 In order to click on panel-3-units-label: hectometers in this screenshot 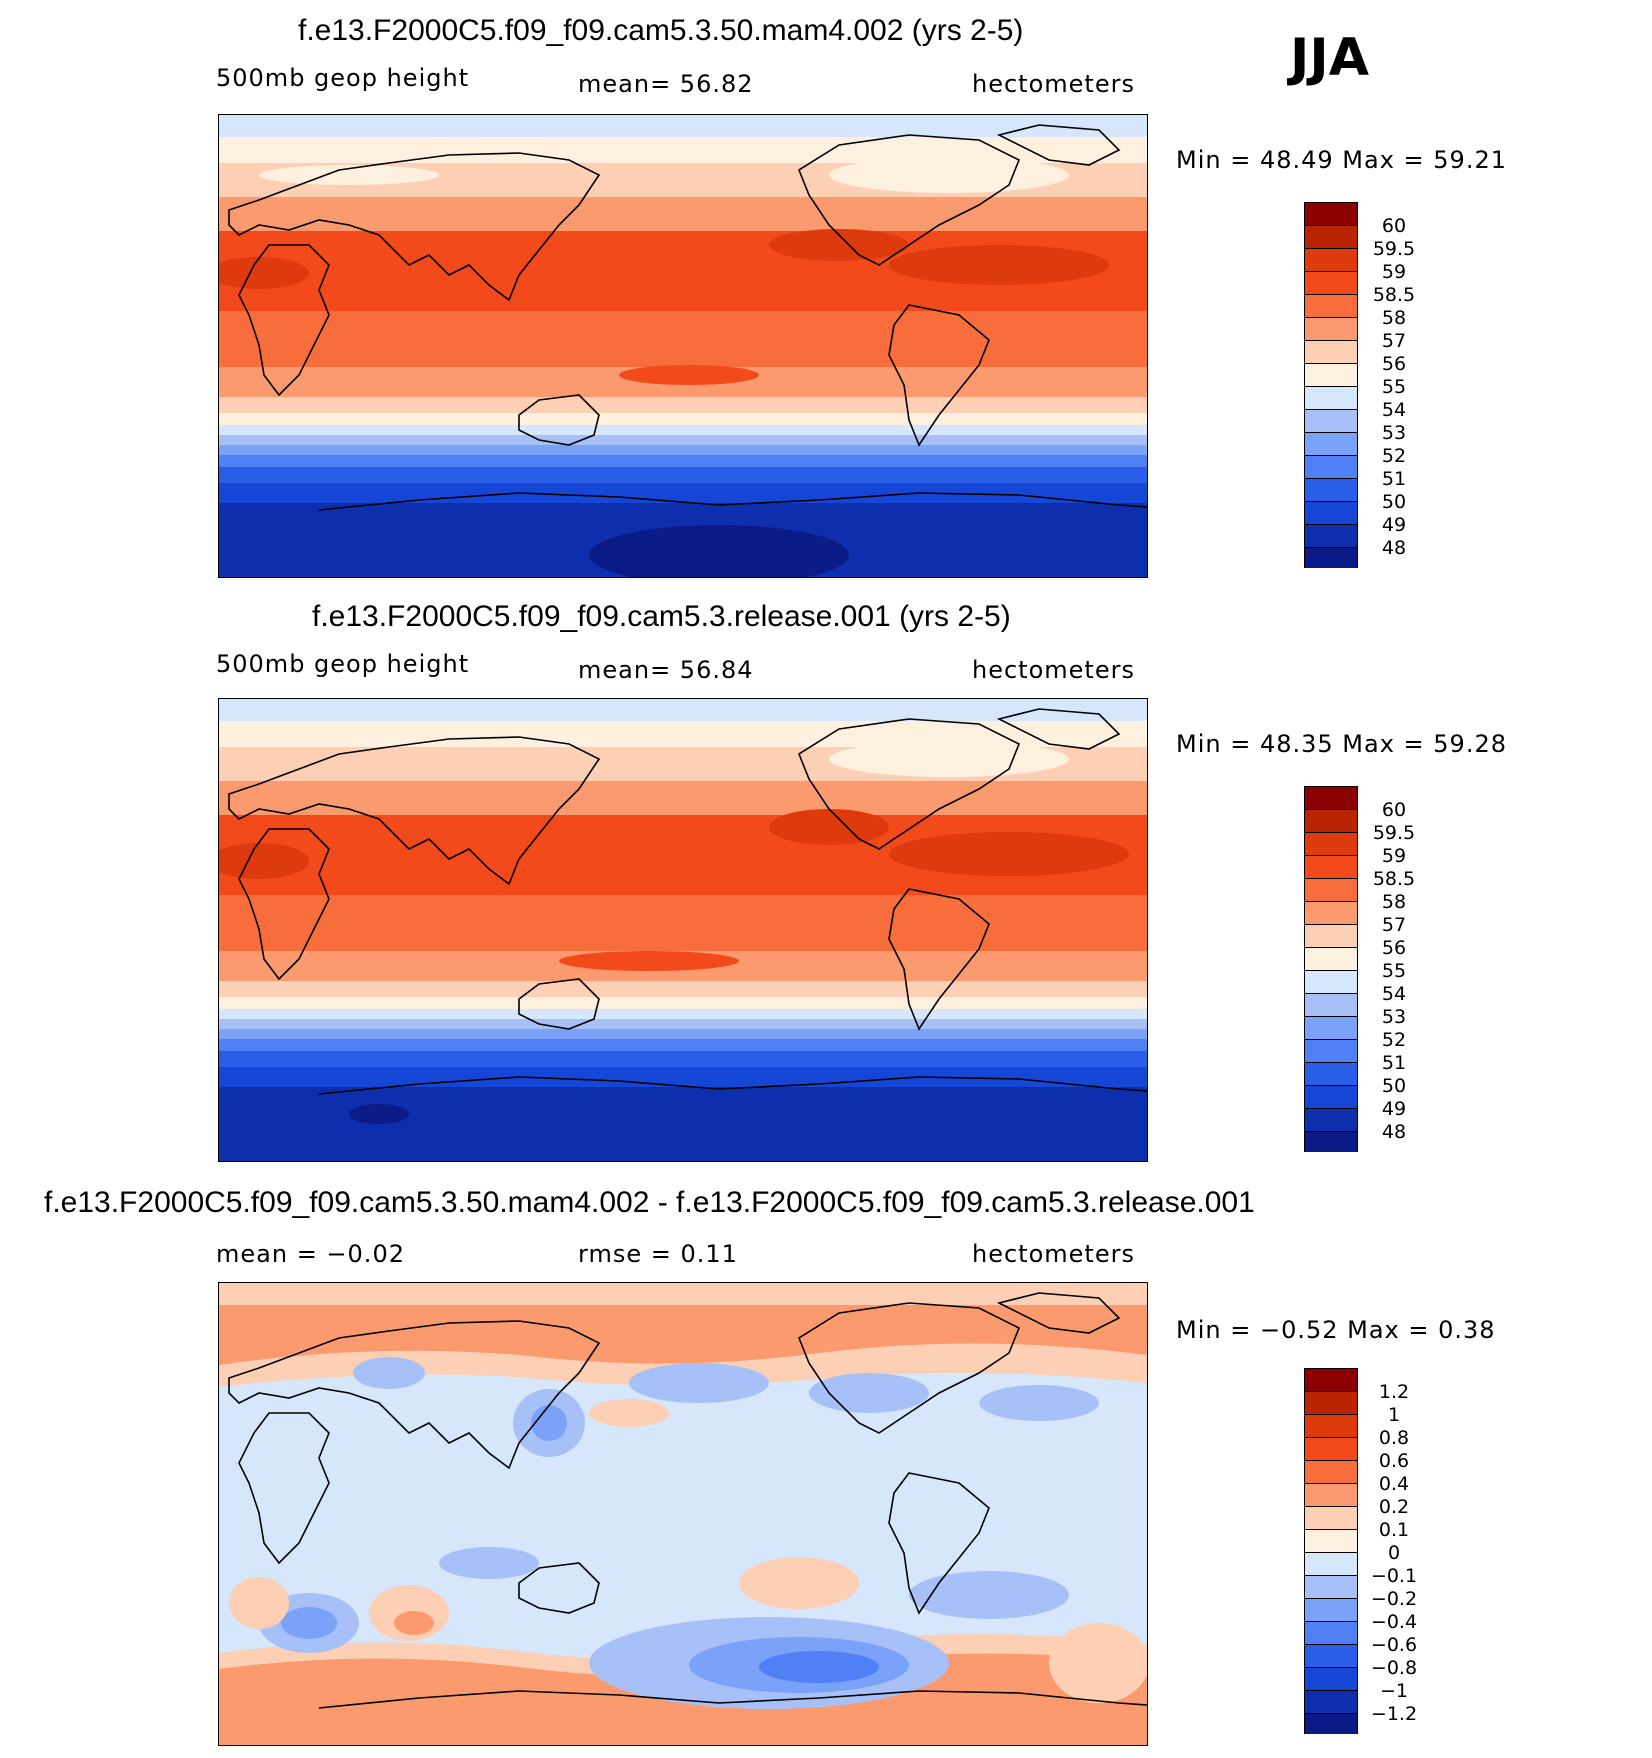, I will do `click(1053, 1254)`.